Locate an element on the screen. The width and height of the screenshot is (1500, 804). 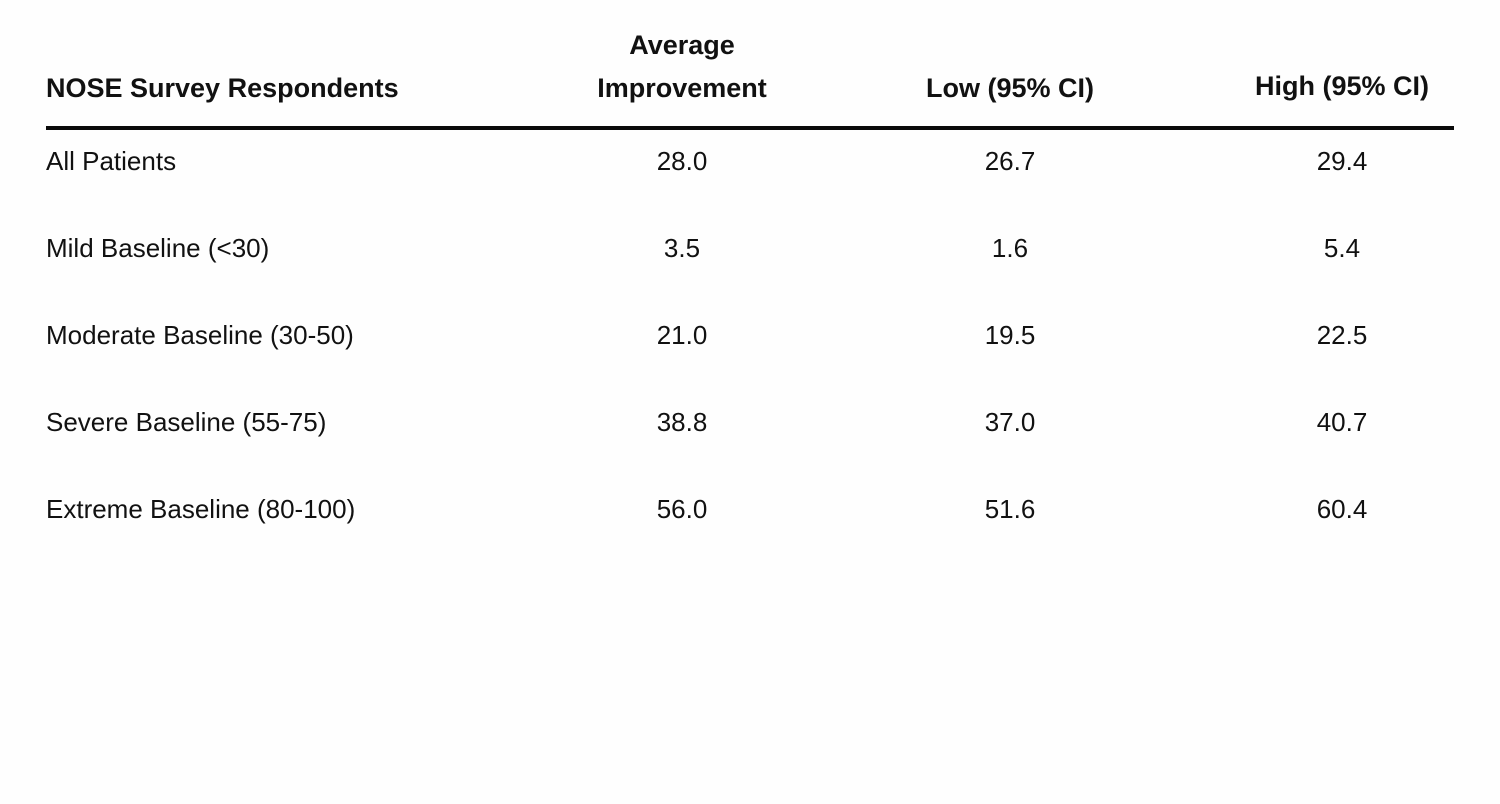
low-ci-value: 26.7 is located at coordinates (1010, 161).